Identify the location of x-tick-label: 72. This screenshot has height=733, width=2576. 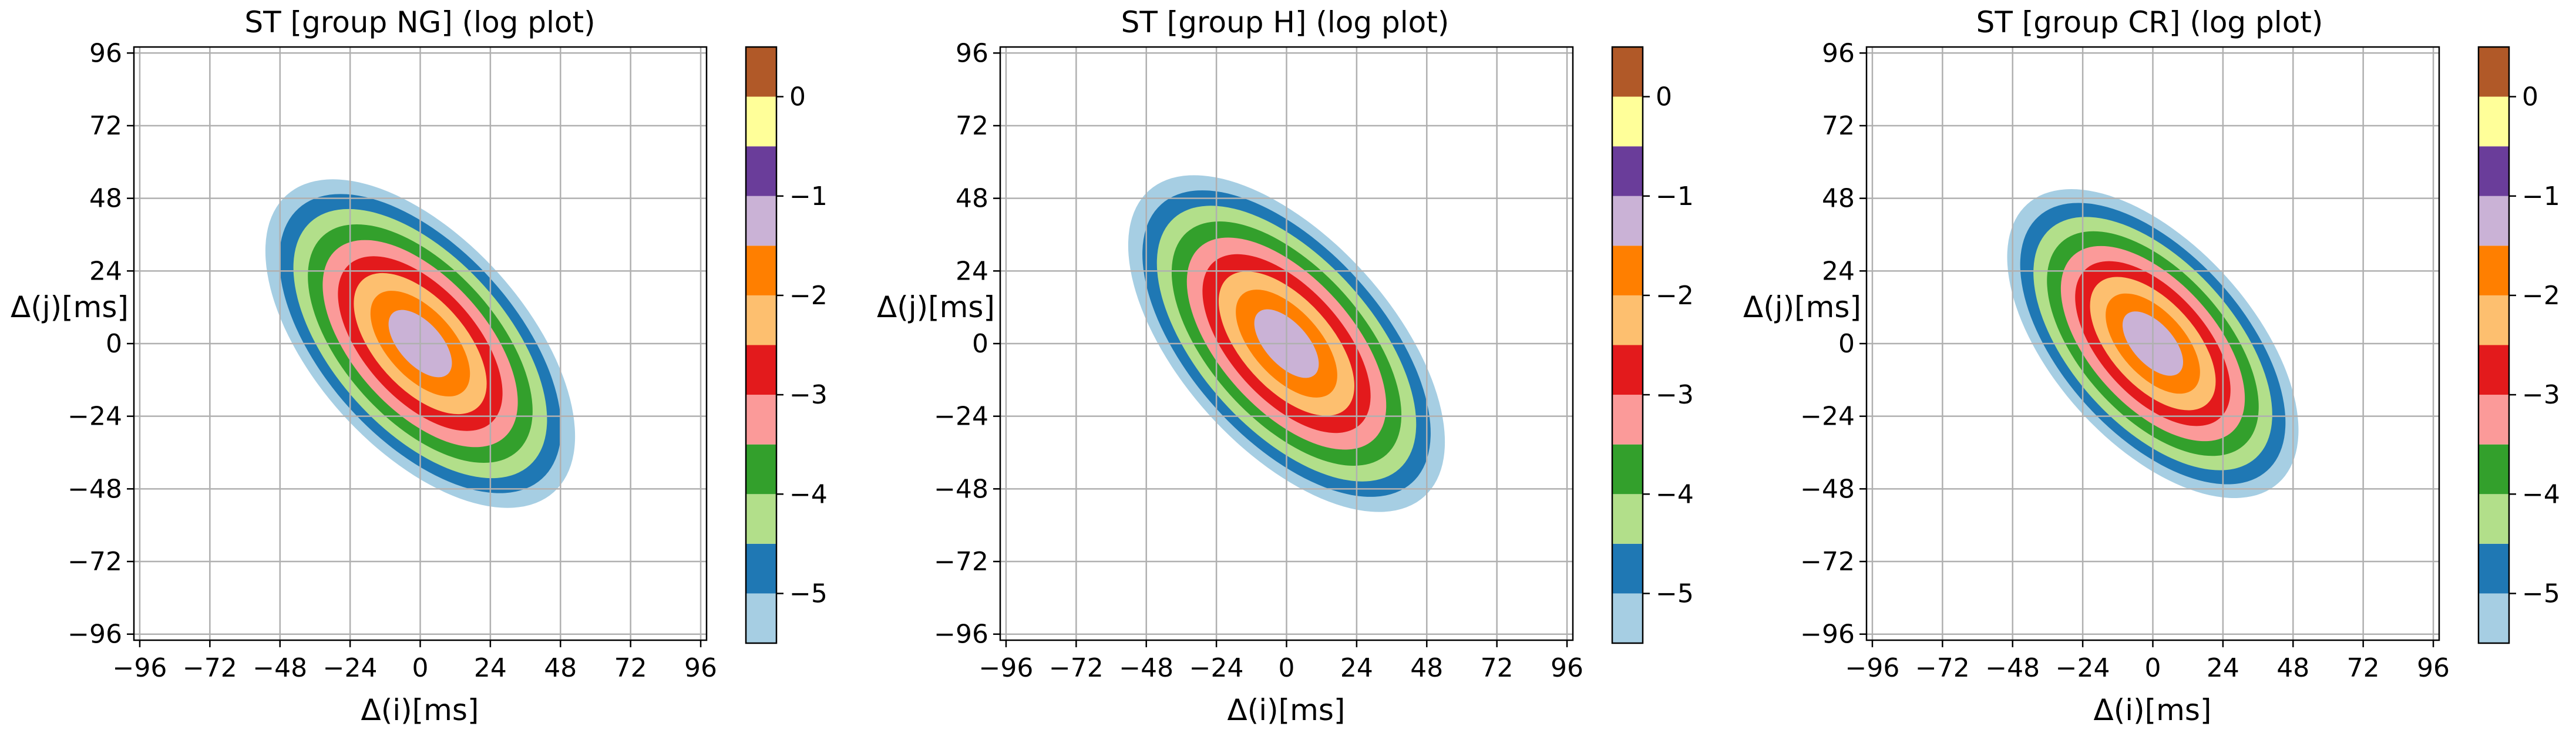
(1497, 668).